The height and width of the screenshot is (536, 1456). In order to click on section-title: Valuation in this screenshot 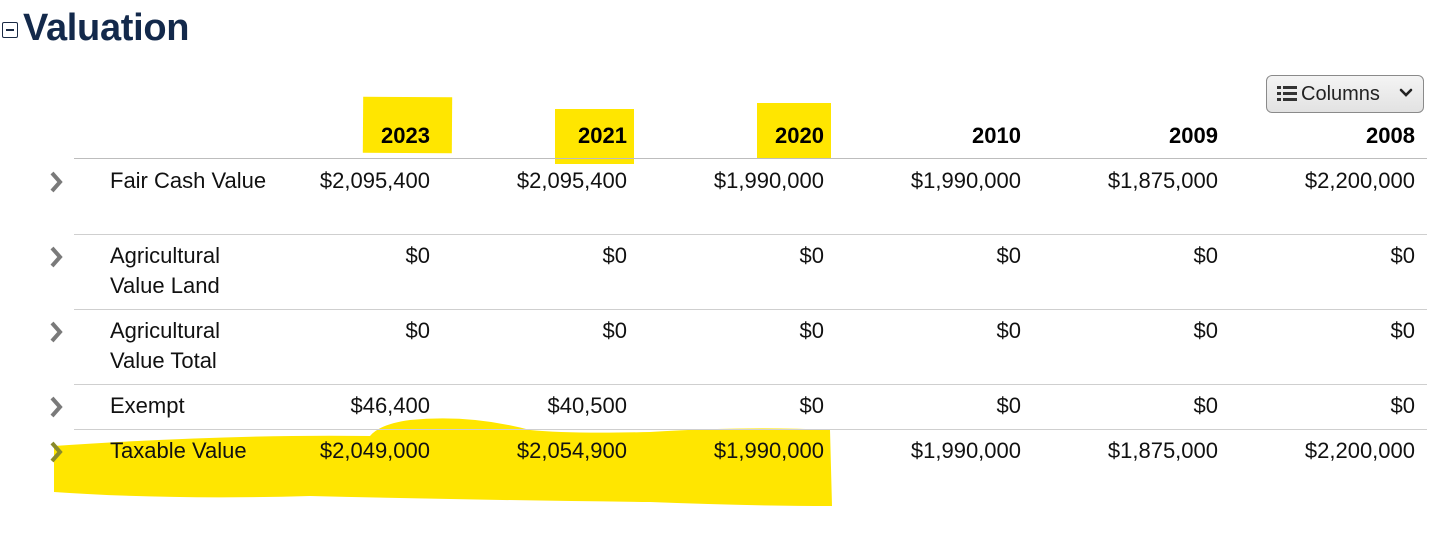, I will do `click(106, 27)`.